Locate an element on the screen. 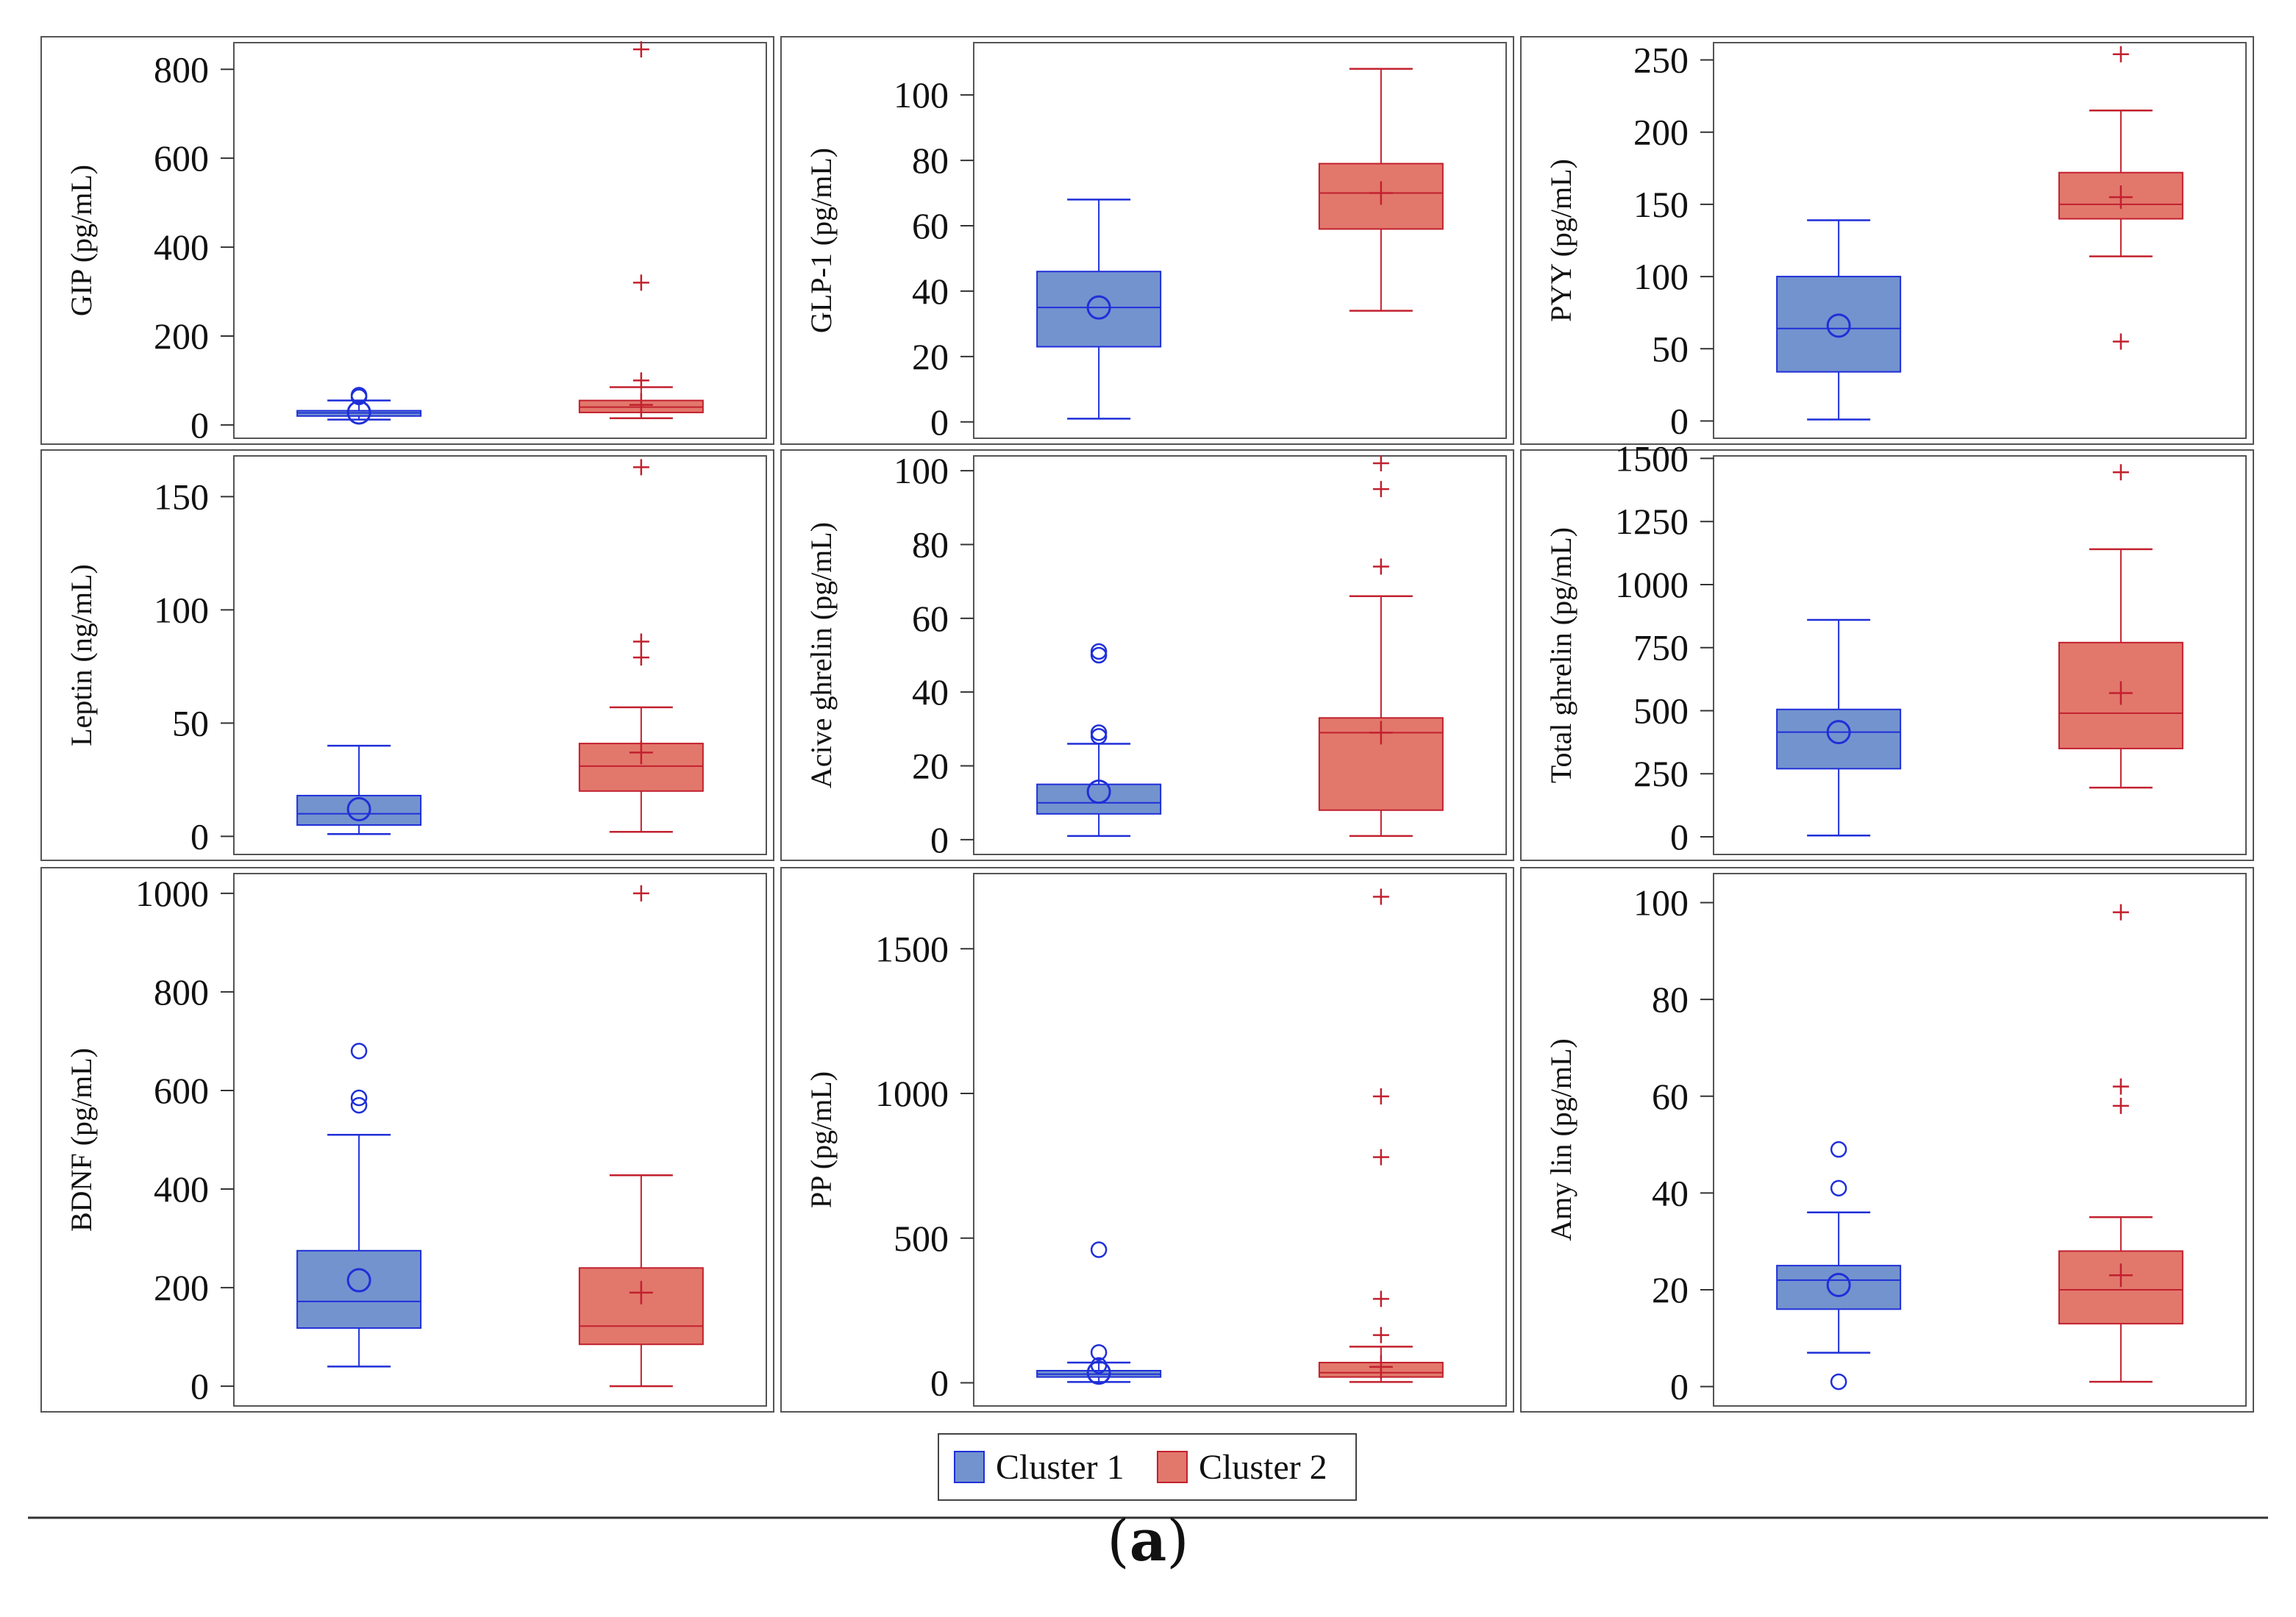 This screenshot has width=2296, height=1617. y-tick-label: 400 is located at coordinates (182, 1189).